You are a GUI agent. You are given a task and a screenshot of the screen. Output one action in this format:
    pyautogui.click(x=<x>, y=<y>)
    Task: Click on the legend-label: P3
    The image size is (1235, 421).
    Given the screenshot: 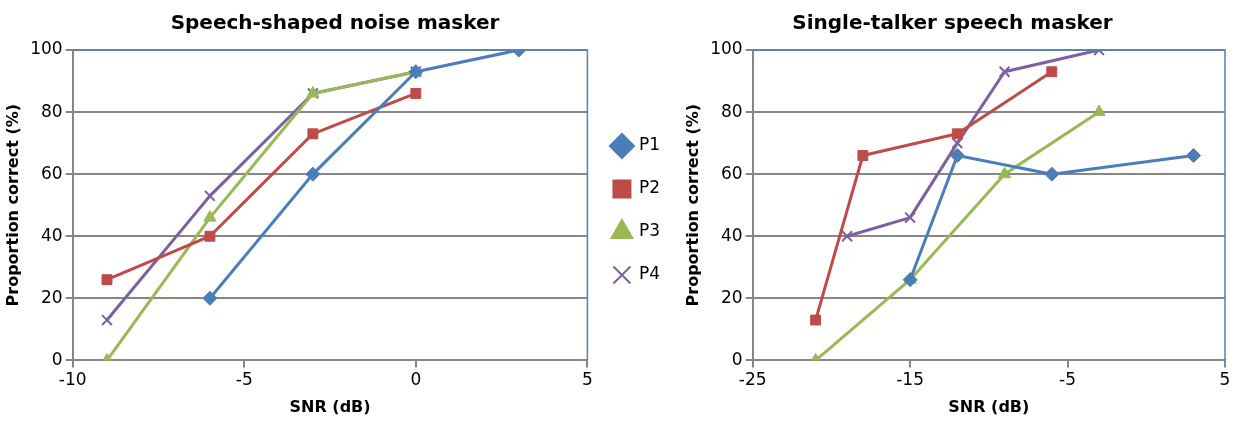 What is the action you would take?
    pyautogui.click(x=649, y=230)
    